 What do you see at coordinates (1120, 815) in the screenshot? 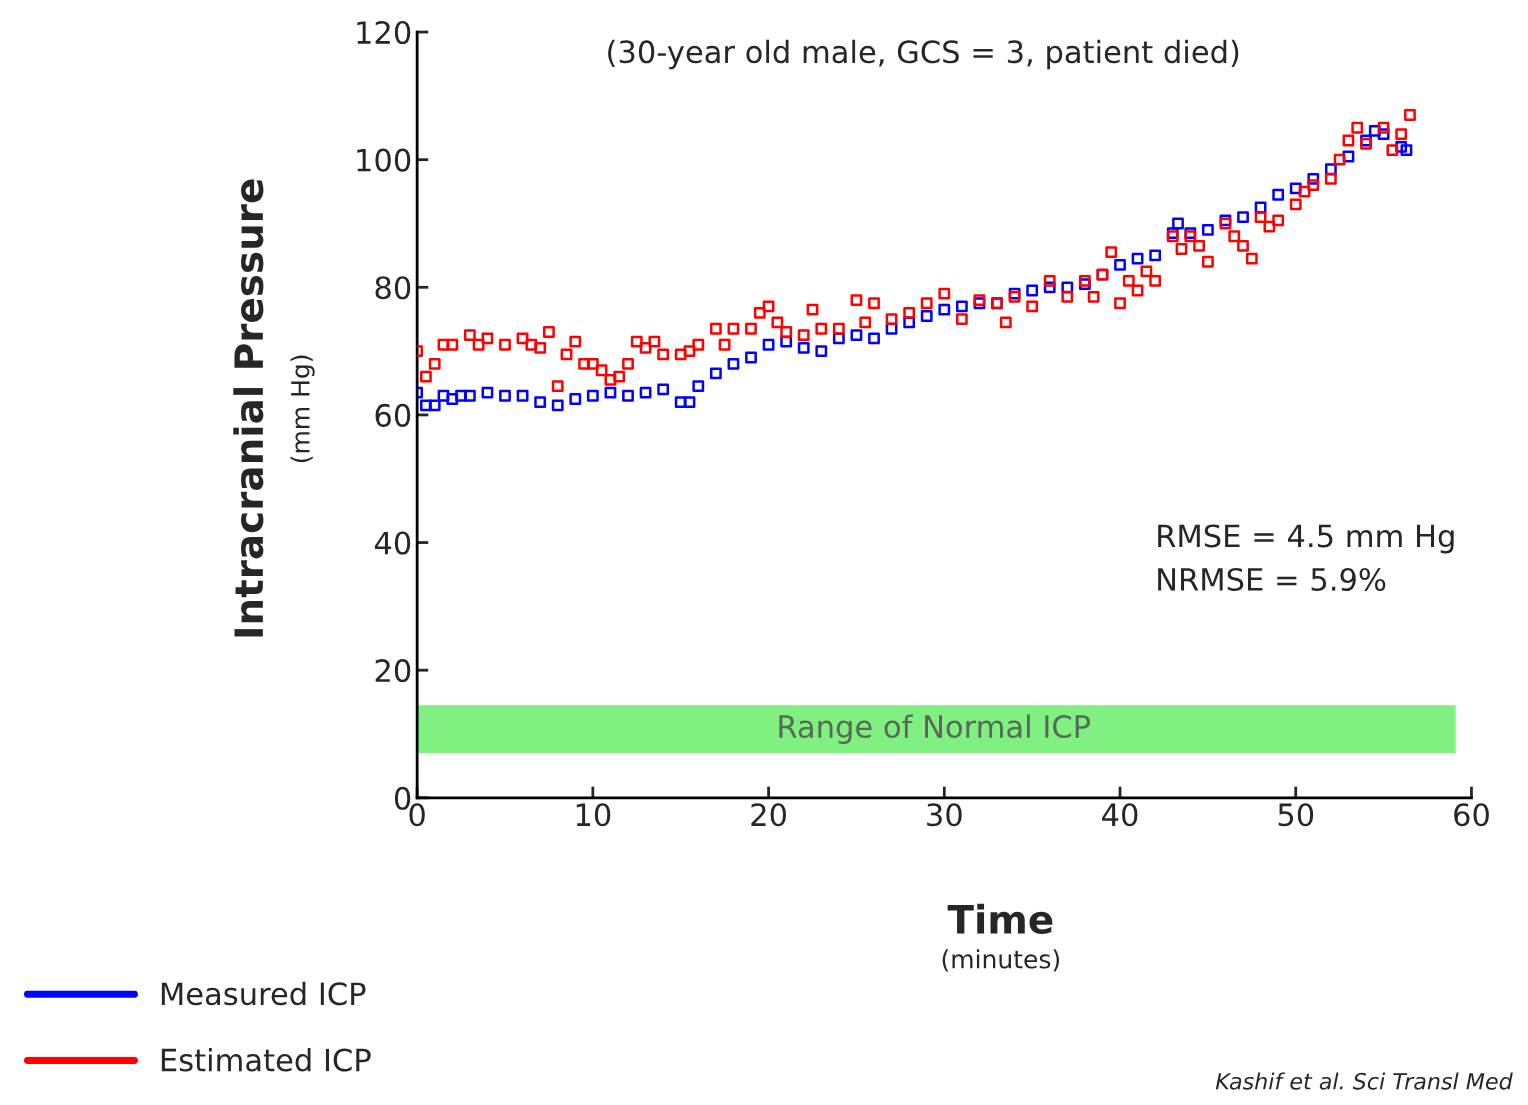
I see `x-tick-label: 40` at bounding box center [1120, 815].